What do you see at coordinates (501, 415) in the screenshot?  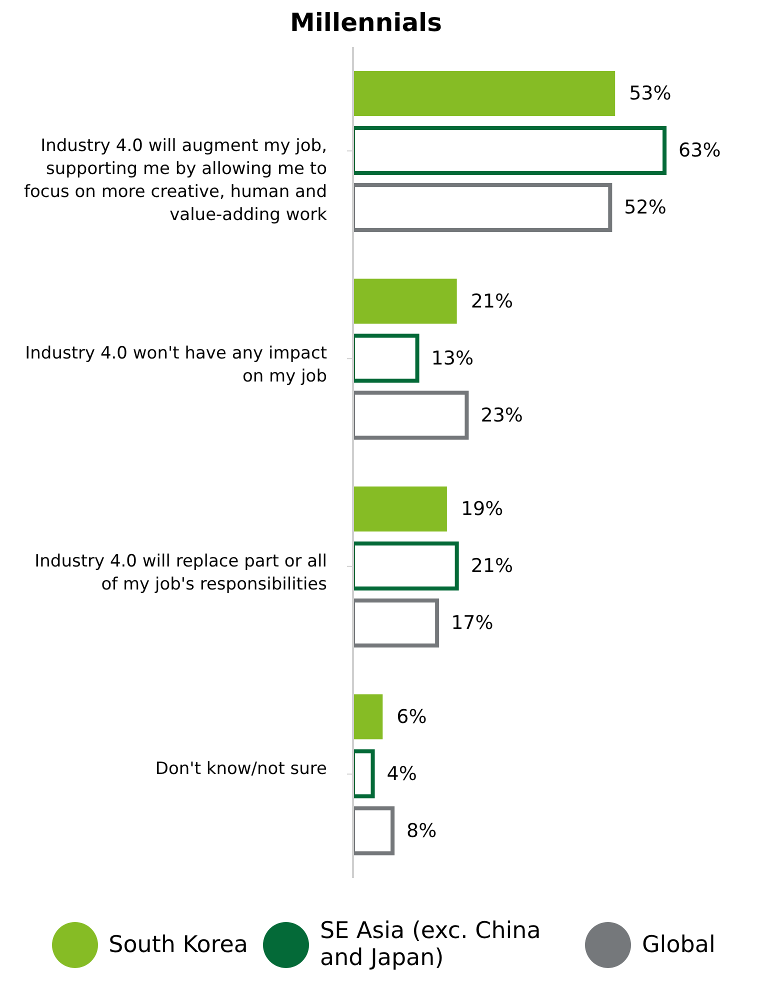 I see `data-label: 23%` at bounding box center [501, 415].